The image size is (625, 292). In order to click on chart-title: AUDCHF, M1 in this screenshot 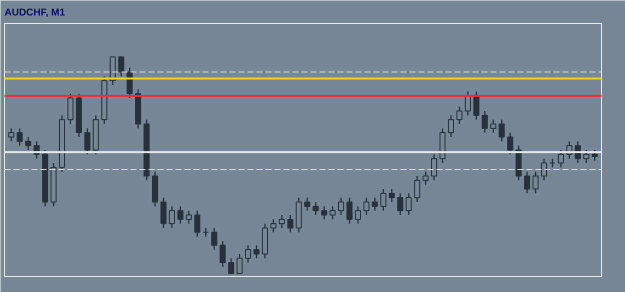, I will do `click(35, 13)`.